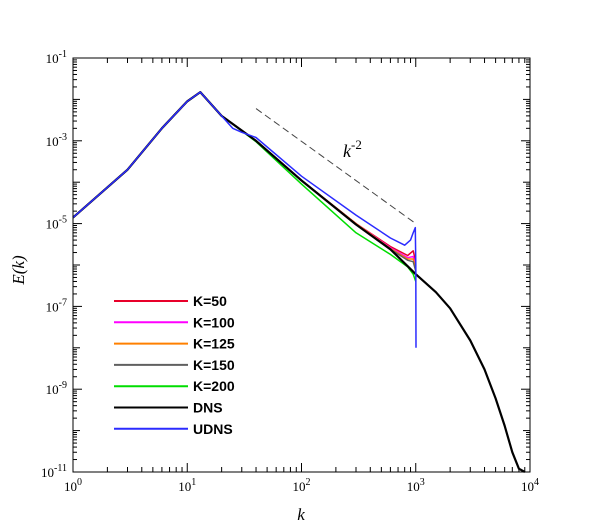  I want to click on legend: K=50 K=100 K=125 K=150 K=200 DNS UDNS, so click(174, 365).